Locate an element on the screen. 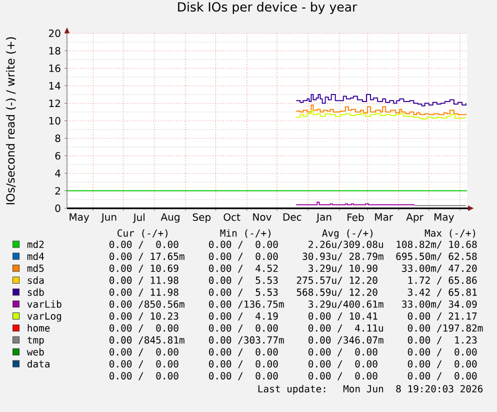 The image size is (497, 412). x-tick-label: Feb is located at coordinates (356, 217).